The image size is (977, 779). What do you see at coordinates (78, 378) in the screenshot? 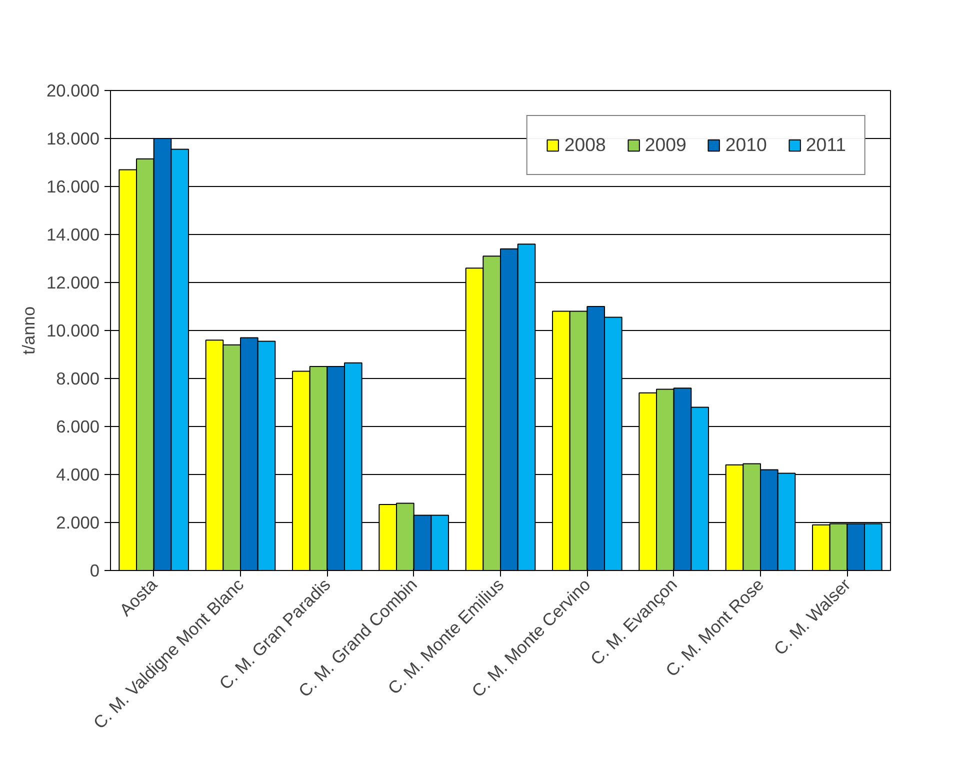
I see `y-tick-label: 8.000` at bounding box center [78, 378].